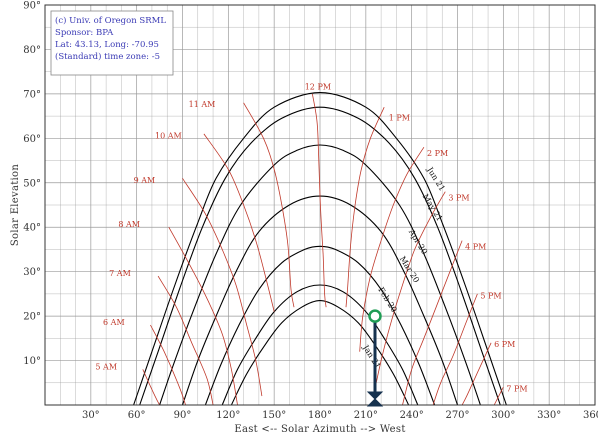 The width and height of the screenshot is (598, 440). Describe the element at coordinates (239, 222) in the screenshot. I see `hour-curve-10-am` at that location.